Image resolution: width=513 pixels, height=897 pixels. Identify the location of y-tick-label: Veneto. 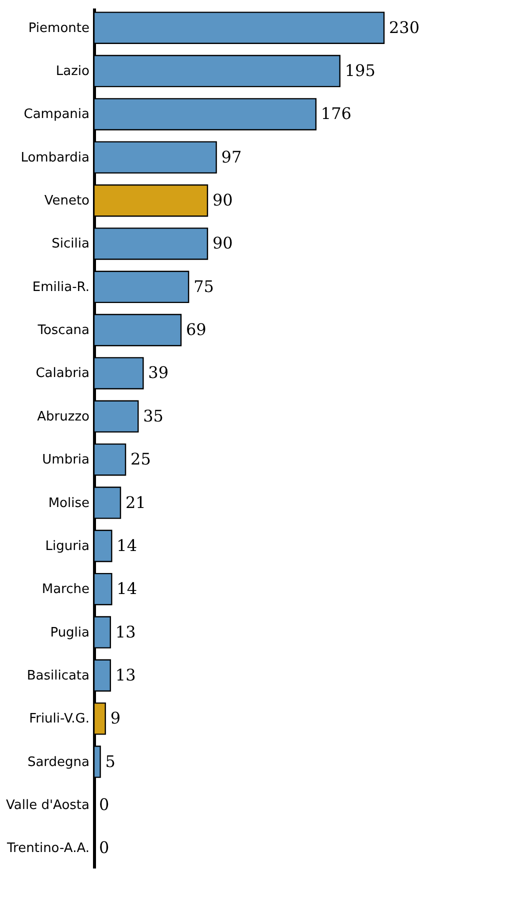
(67, 201).